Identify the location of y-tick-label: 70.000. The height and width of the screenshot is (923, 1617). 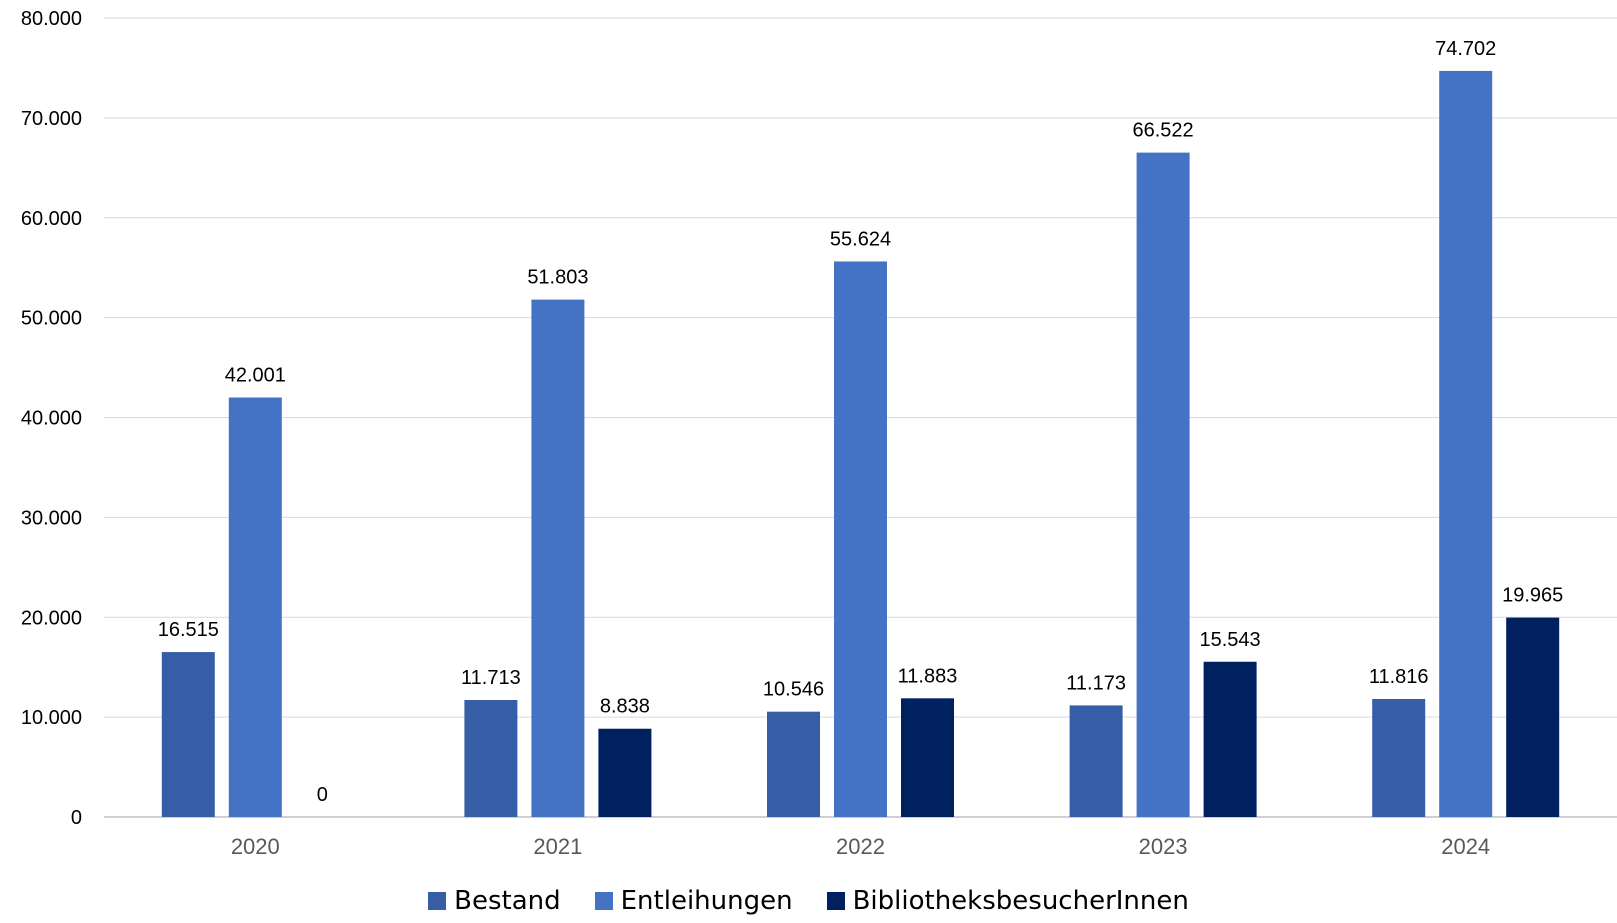
(51, 119).